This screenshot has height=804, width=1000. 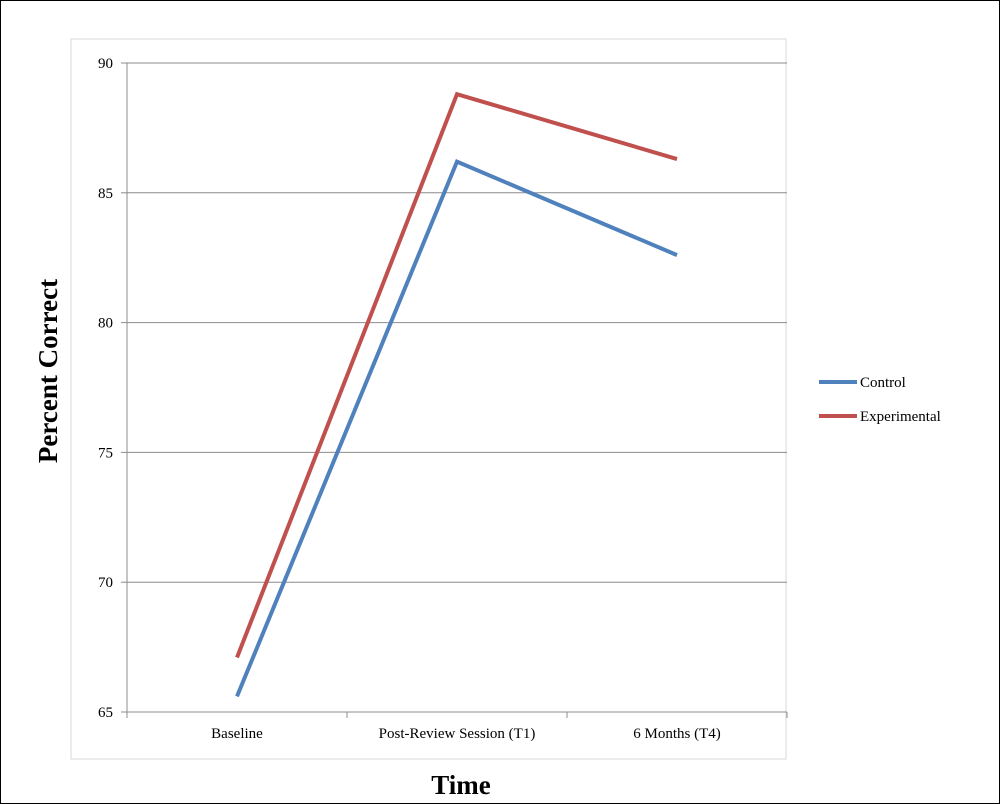 I want to click on legend-label-experimental: Experimental, so click(x=900, y=417).